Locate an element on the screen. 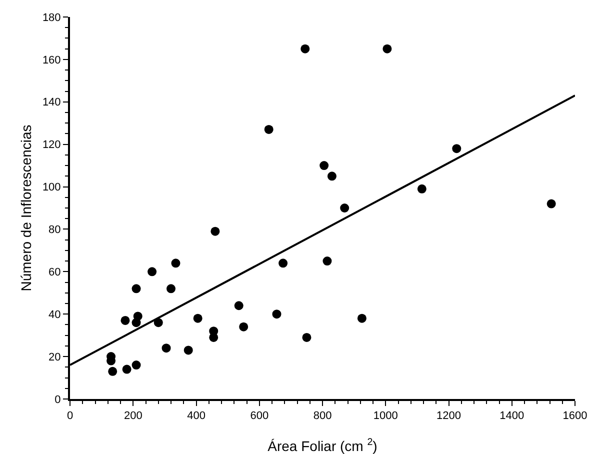  x-tick-label: 600 is located at coordinates (259, 416).